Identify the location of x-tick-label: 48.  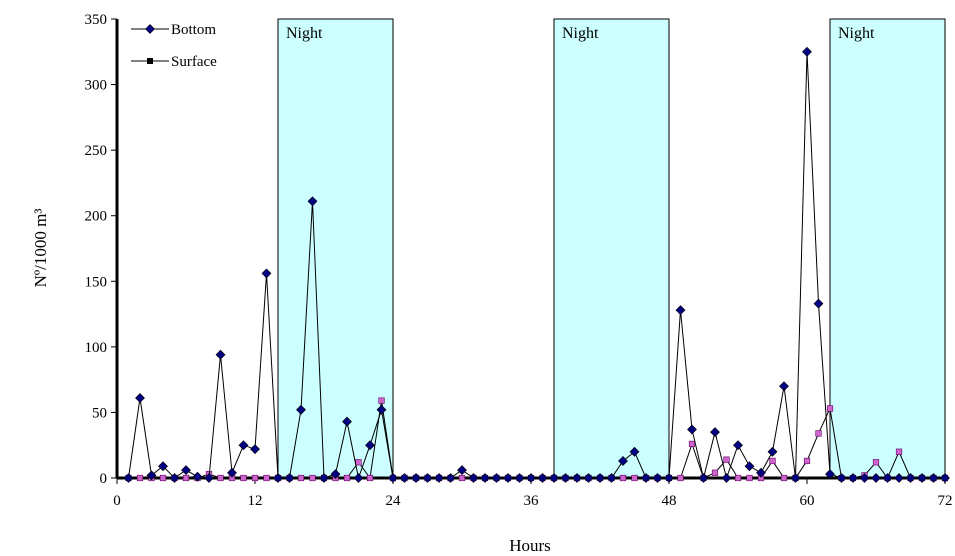
(669, 501).